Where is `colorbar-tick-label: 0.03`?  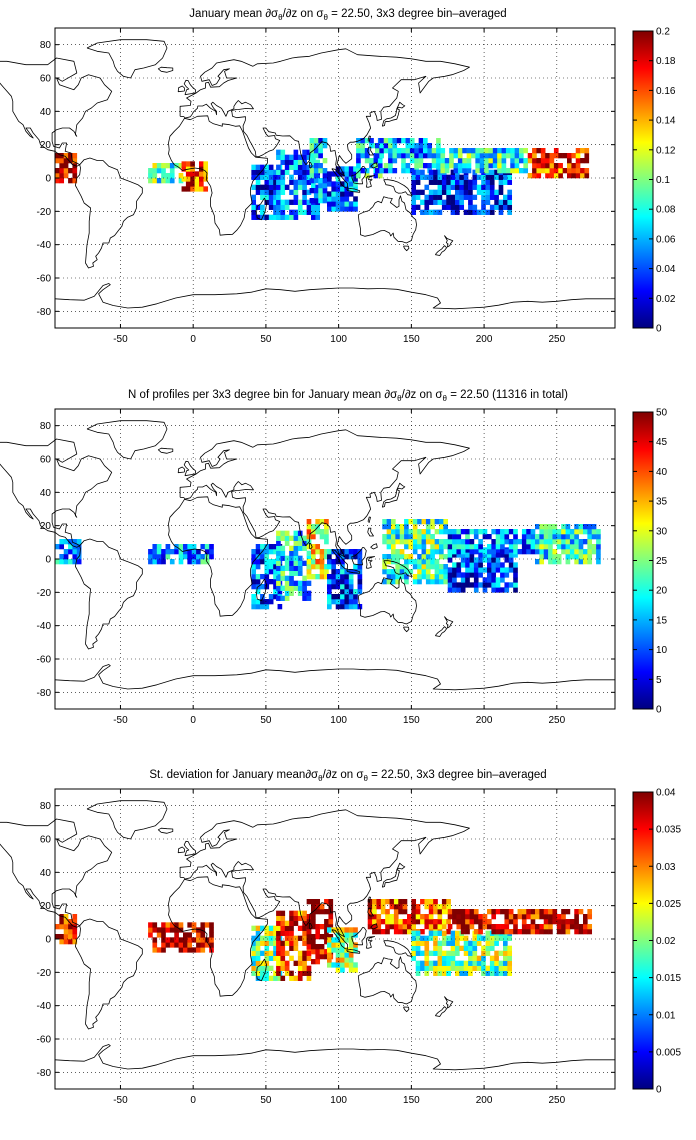 colorbar-tick-label: 0.03 is located at coordinates (666, 867).